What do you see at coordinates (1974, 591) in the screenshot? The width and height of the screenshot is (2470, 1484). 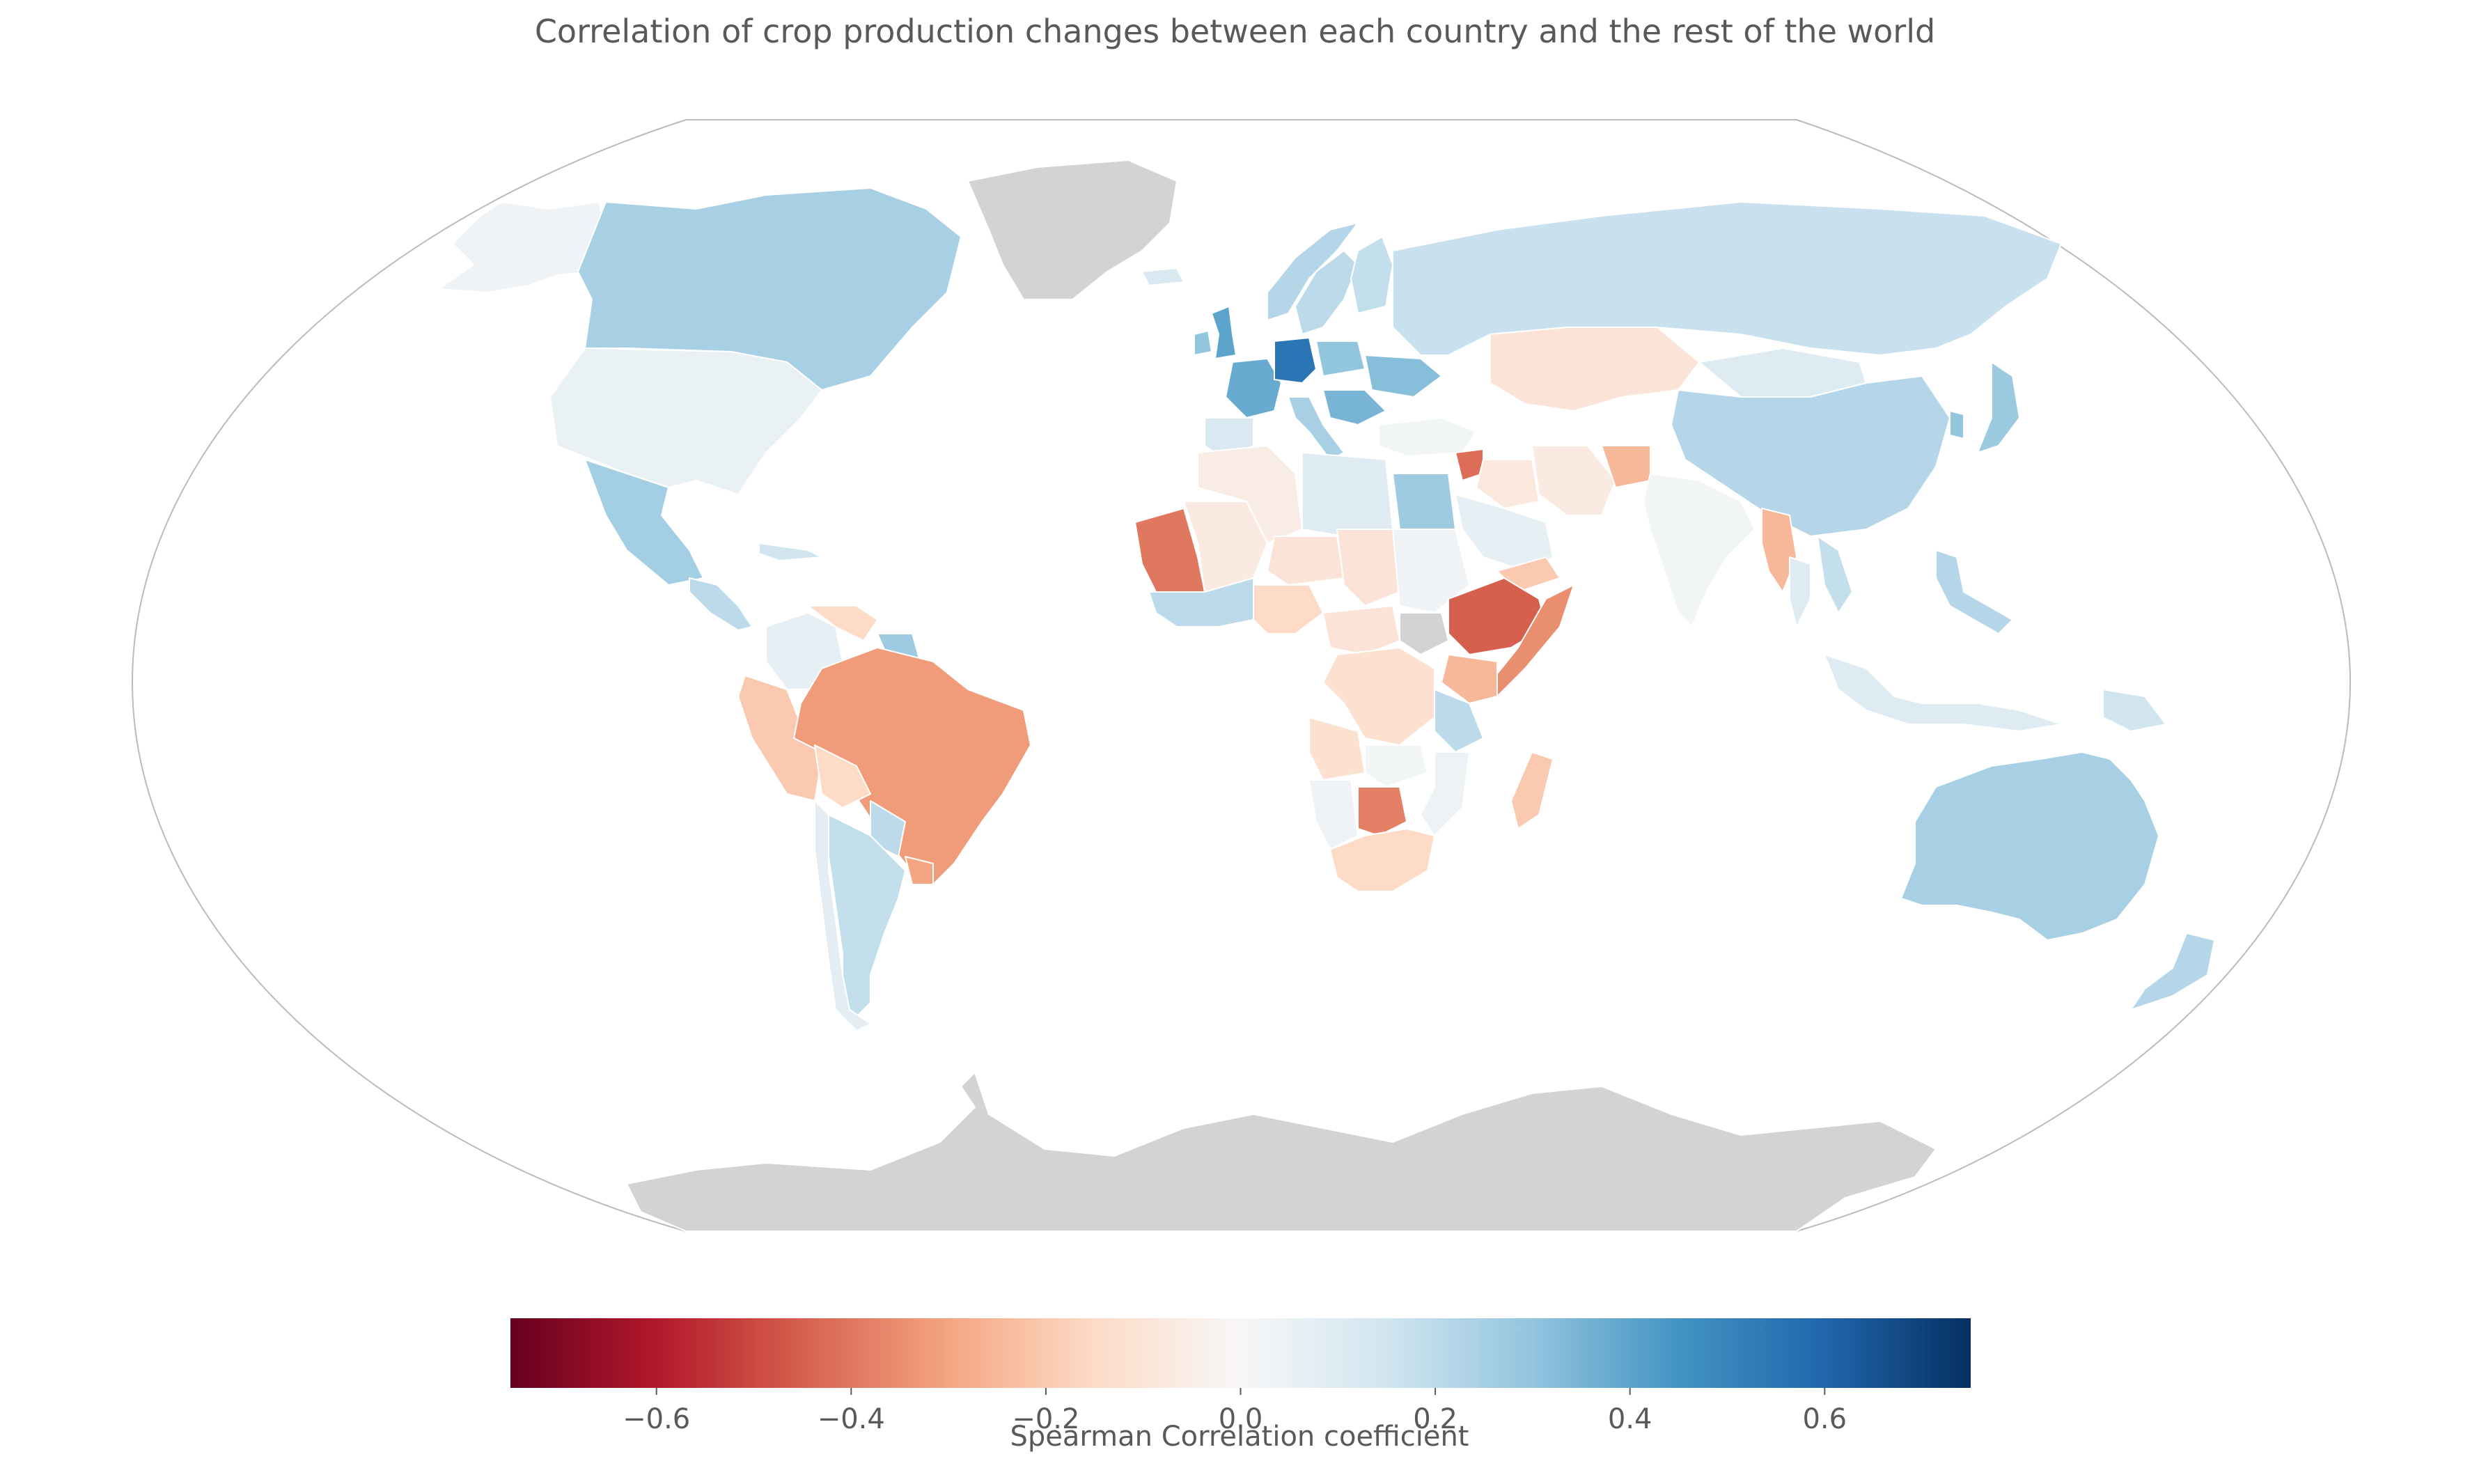 I see `region-philippines` at bounding box center [1974, 591].